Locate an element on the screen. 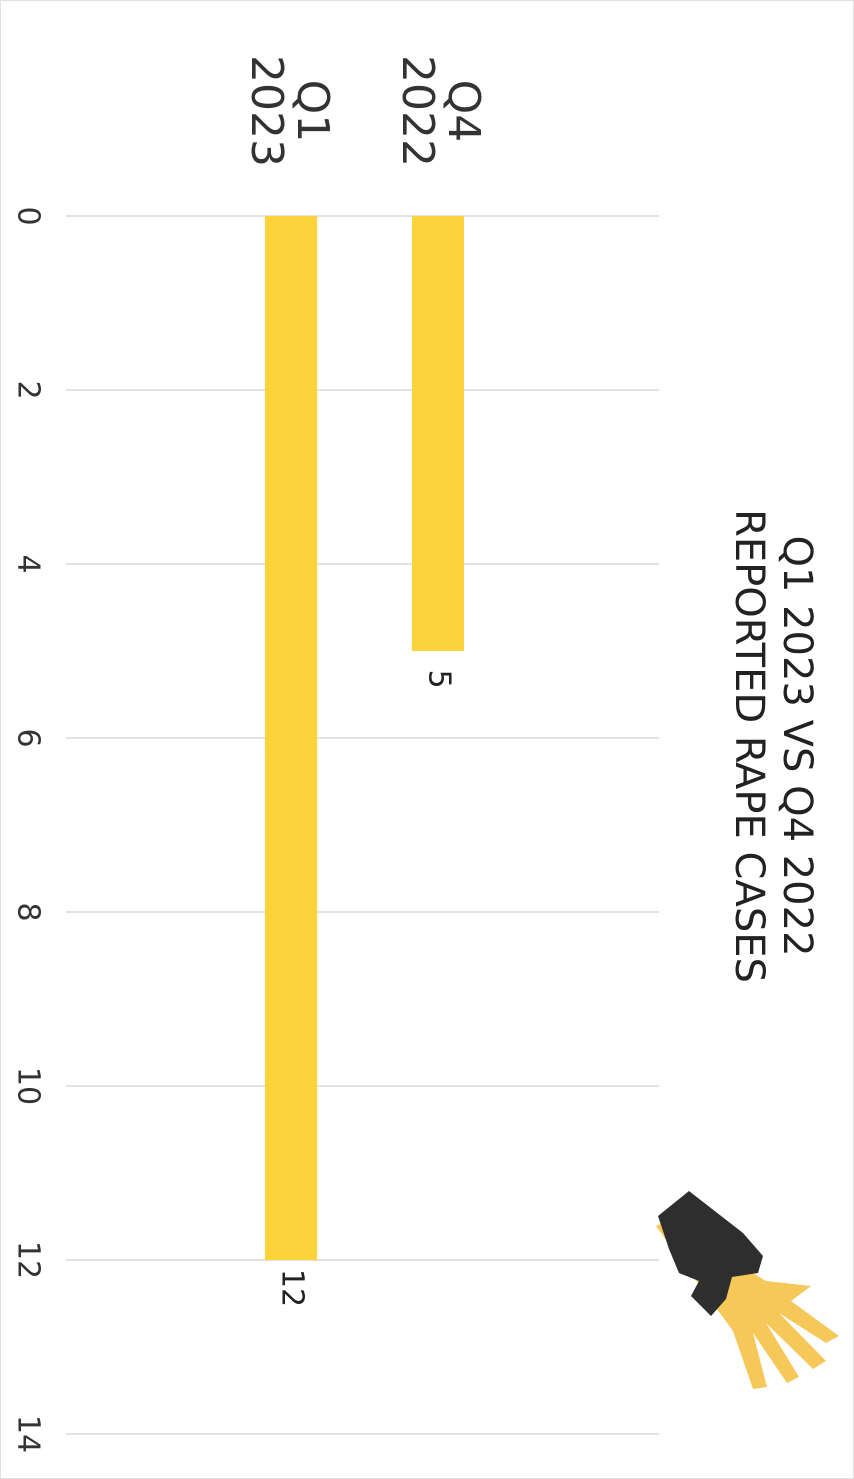 The image size is (854, 1479). category-label-line: 2022 is located at coordinates (417, 111).